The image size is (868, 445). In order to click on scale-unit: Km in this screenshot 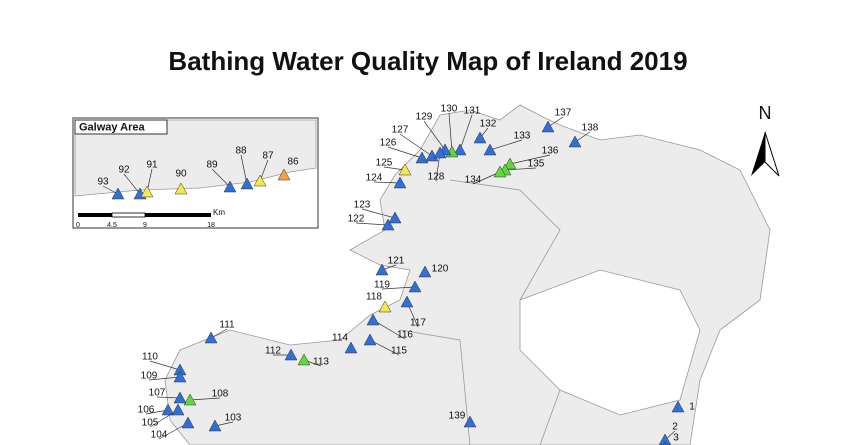, I will do `click(219, 212)`.